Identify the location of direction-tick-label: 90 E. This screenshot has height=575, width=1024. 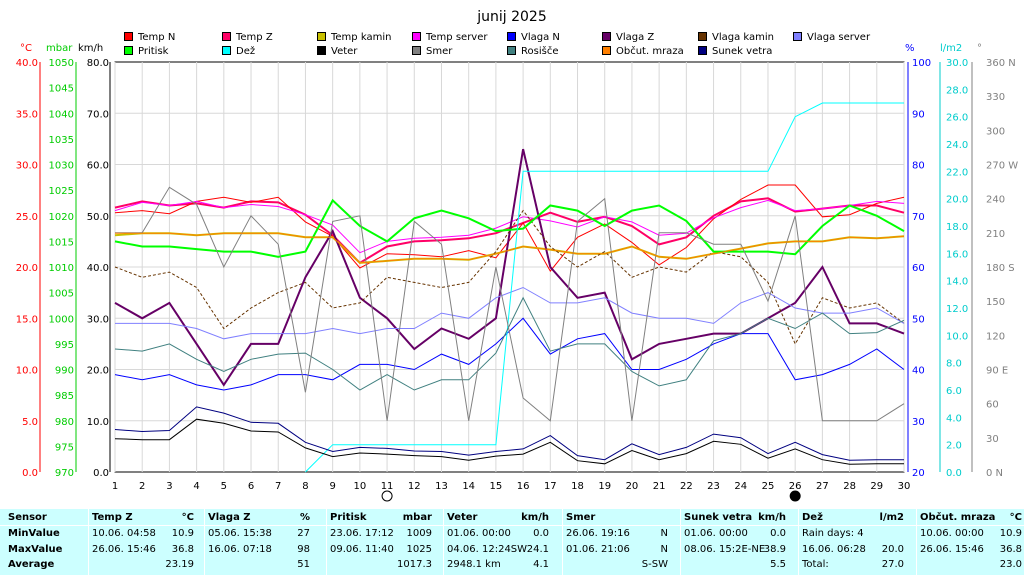
(997, 371).